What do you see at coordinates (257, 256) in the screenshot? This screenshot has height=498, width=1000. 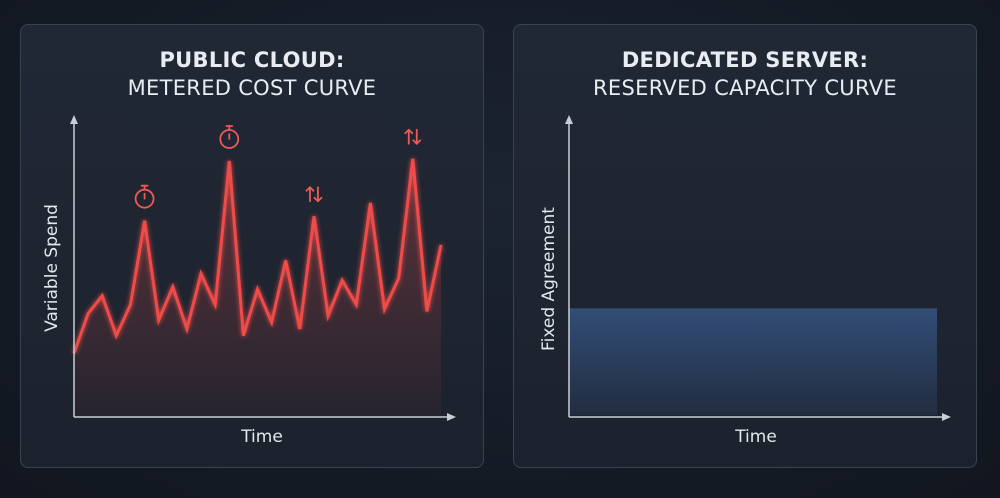 I see `series-line` at bounding box center [257, 256].